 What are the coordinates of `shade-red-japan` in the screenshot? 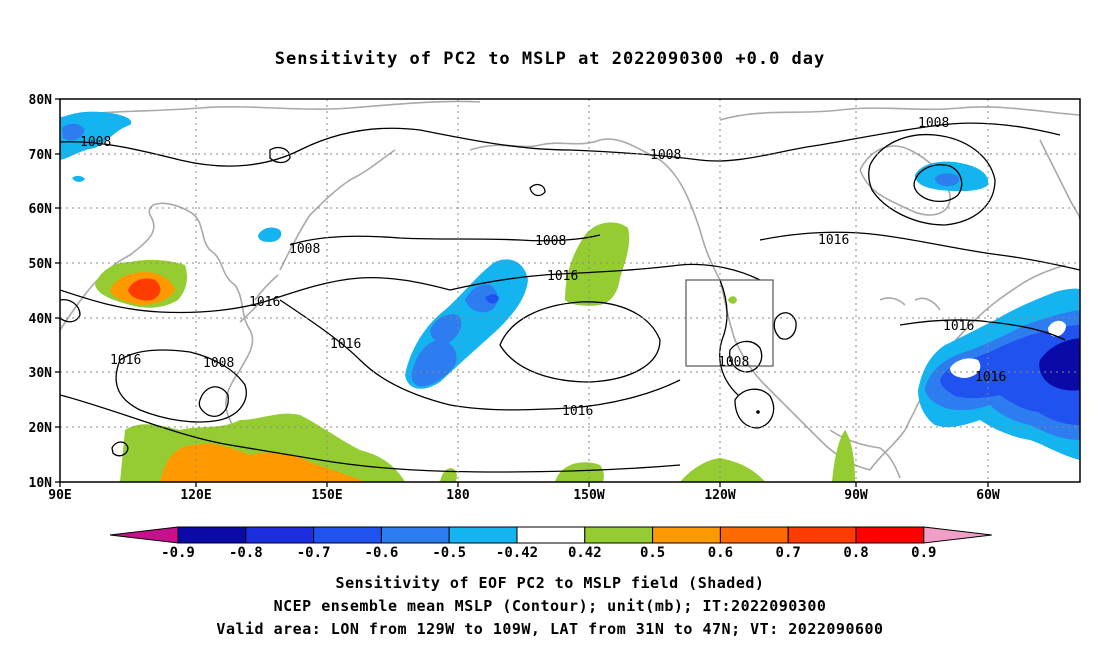 It's located at (144, 289).